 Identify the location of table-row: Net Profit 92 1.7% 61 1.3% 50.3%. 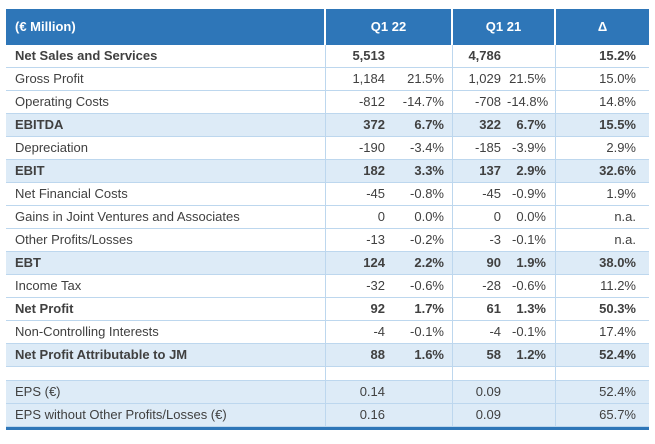
(327, 309).